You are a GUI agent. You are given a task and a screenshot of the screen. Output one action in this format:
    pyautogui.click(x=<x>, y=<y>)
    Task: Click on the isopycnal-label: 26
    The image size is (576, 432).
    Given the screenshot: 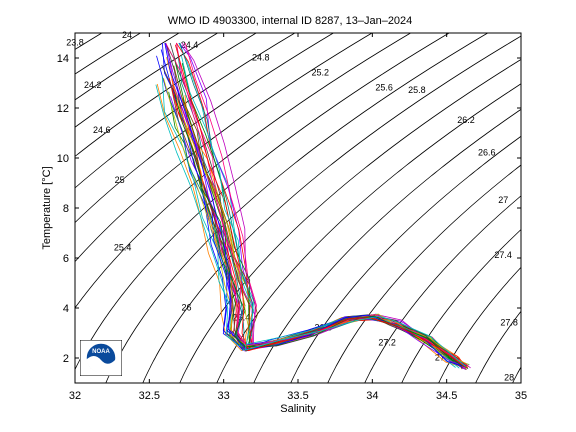 What is the action you would take?
    pyautogui.click(x=186, y=308)
    